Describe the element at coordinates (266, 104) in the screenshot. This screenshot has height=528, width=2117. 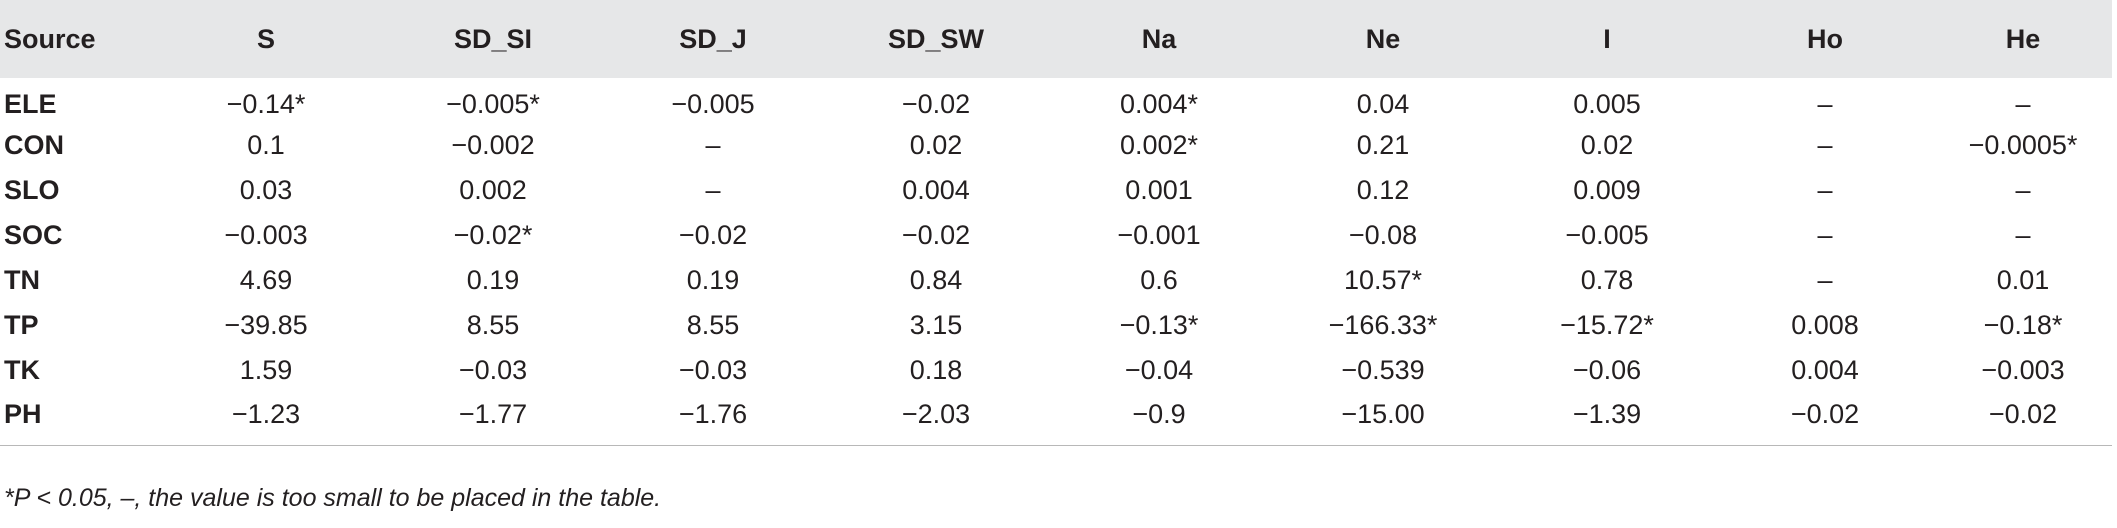
I see `table-cell: −0.14*` at that location.